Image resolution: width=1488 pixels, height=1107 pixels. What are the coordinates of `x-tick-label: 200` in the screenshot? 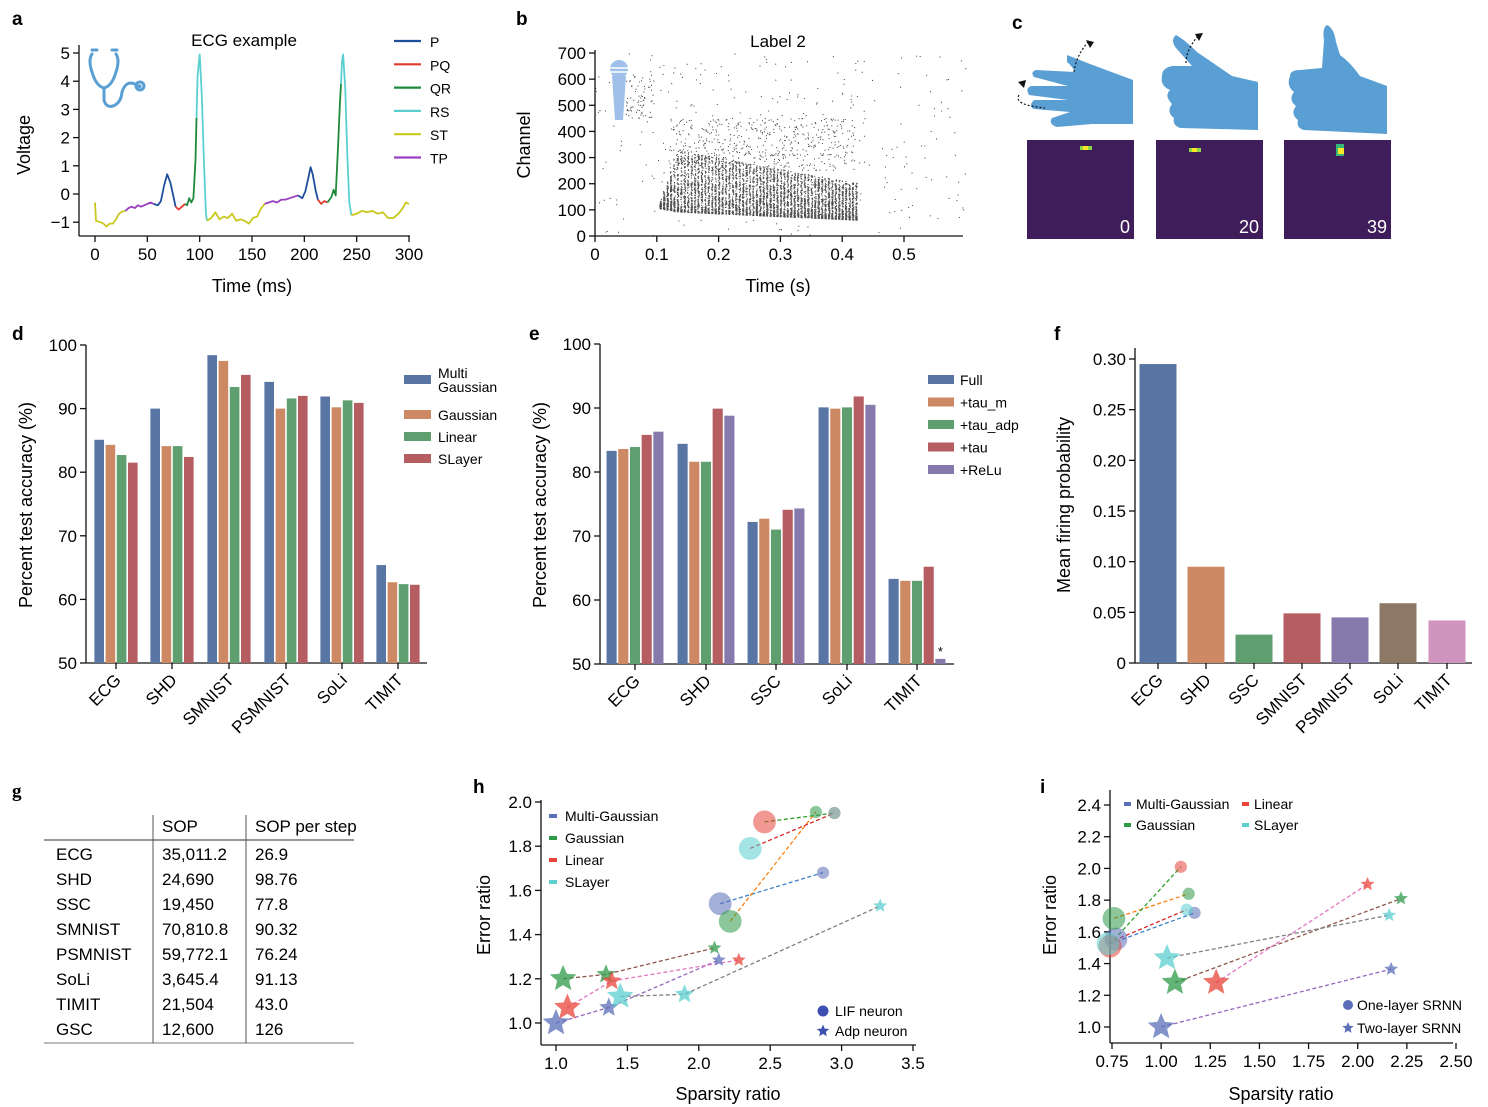 It's located at (304, 254).